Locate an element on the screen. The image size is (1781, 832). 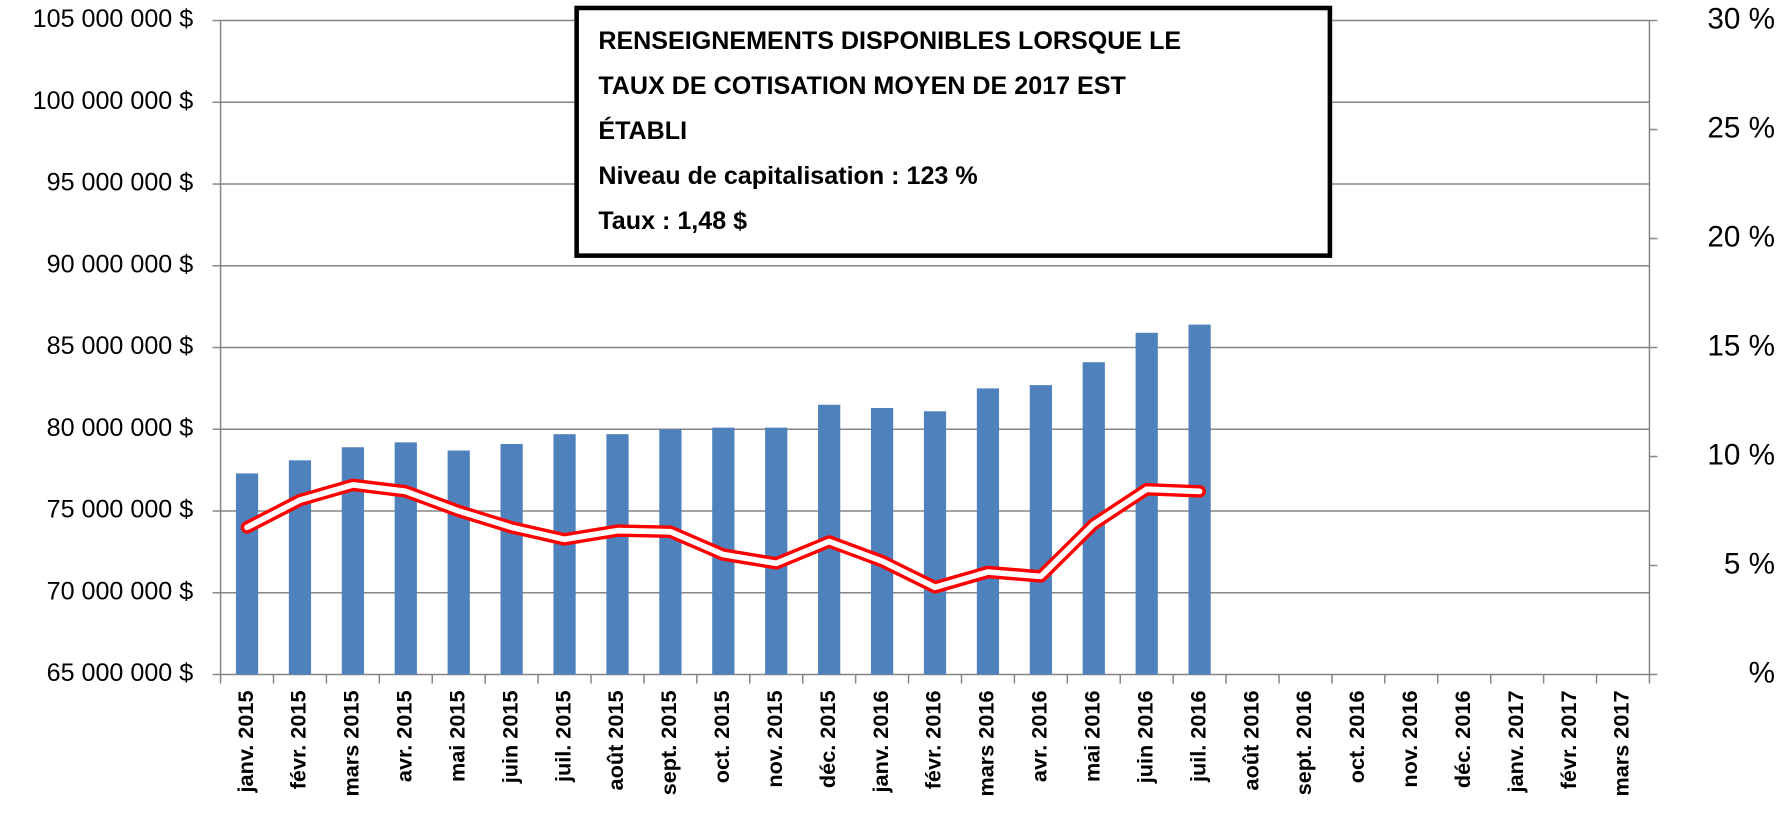
annotation-line: Taux : 1,48 $ is located at coordinates (672, 221).